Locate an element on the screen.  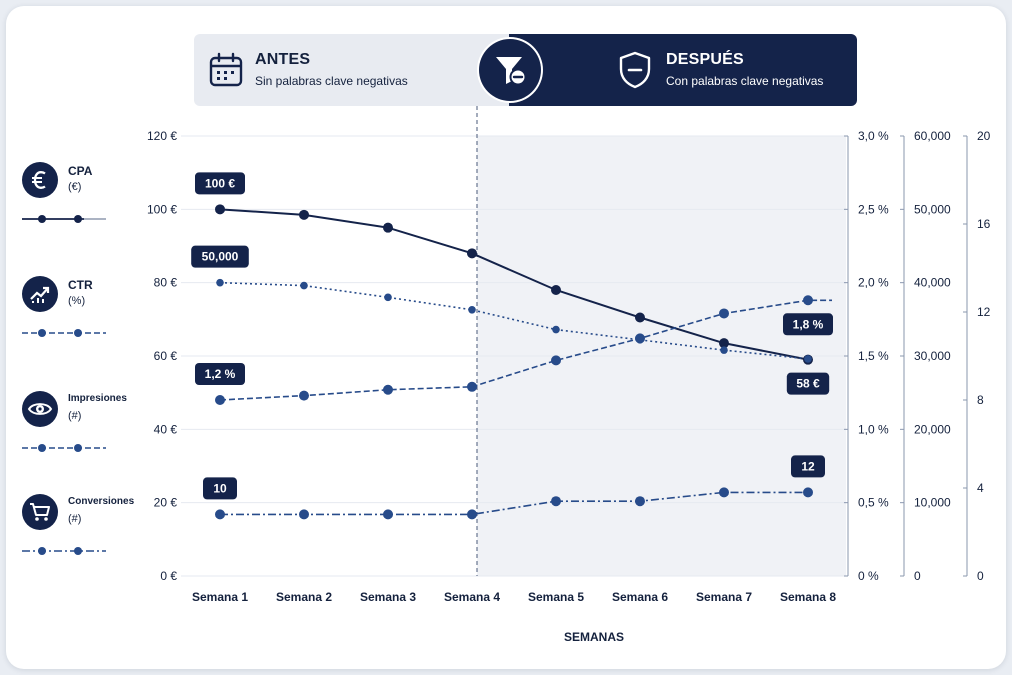
x-category-label: Semana 3 is located at coordinates (388, 597).